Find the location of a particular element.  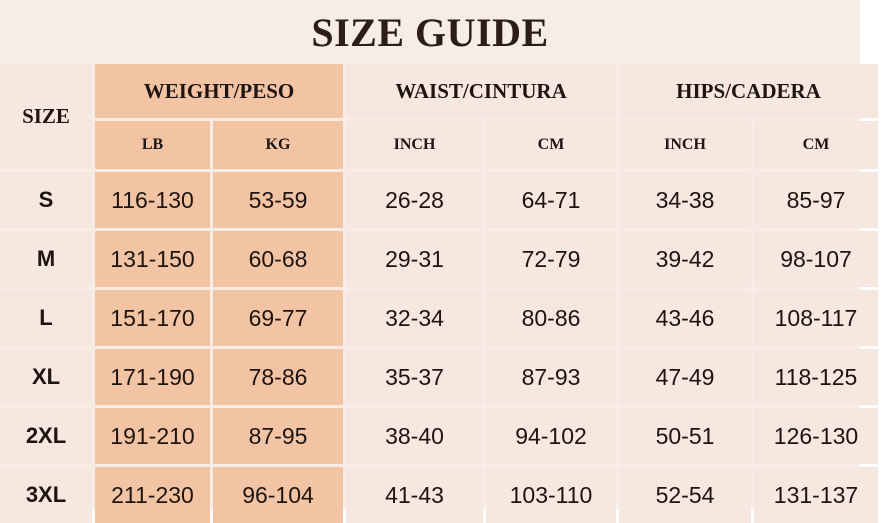

hips-cm-cell: 85-97 is located at coordinates (816, 200).